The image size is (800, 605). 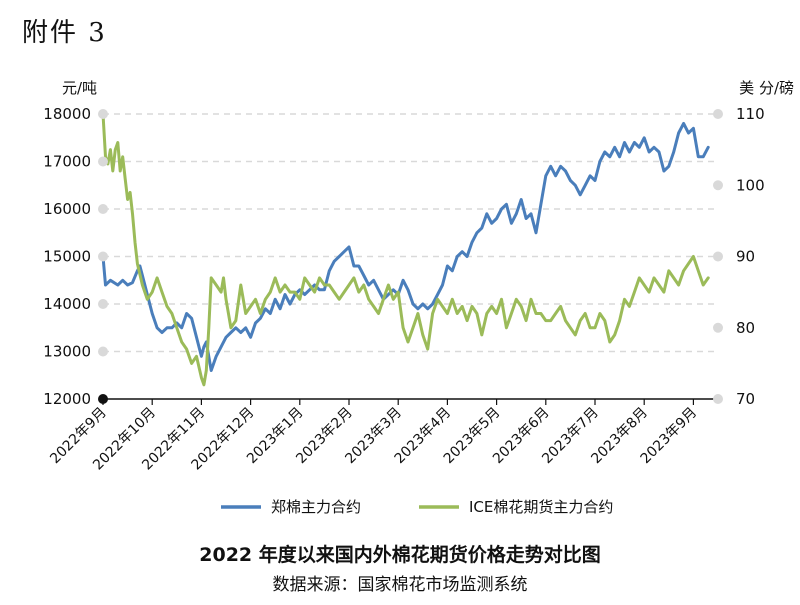 What do you see at coordinates (79, 88) in the screenshot?
I see `left-axis-label: 元/吨` at bounding box center [79, 88].